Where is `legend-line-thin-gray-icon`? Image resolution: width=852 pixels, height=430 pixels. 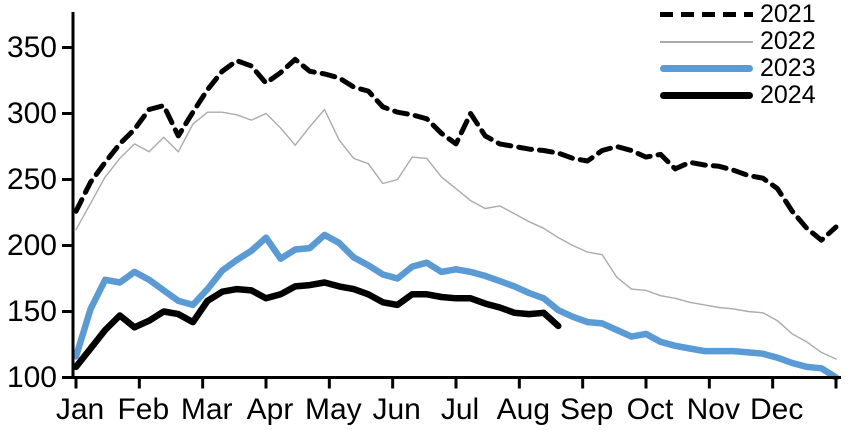 legend-line-thin-gray-icon is located at coordinates (706, 41).